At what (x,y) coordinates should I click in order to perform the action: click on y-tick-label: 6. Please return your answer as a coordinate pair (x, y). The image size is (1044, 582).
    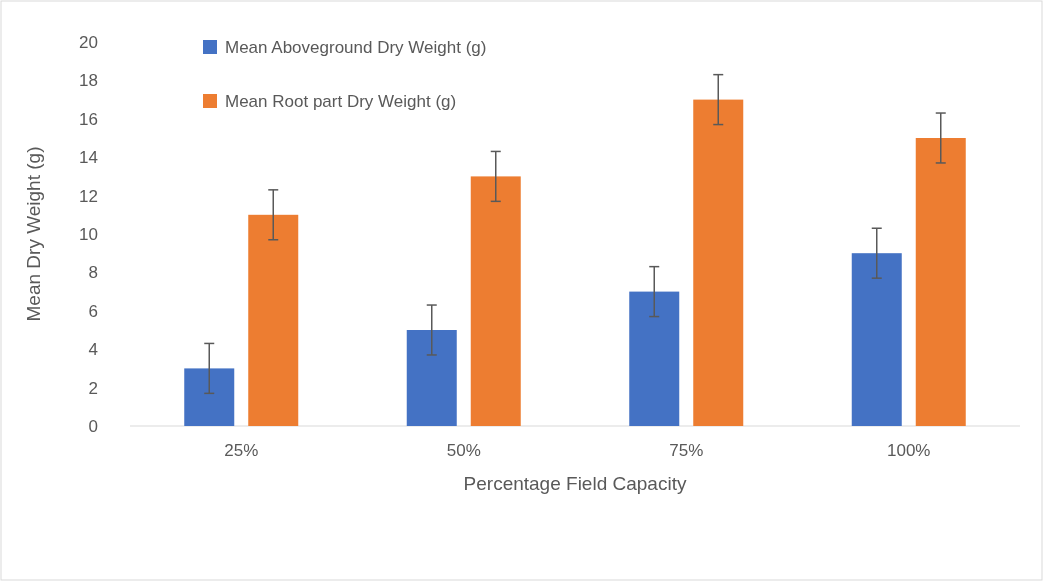
    Looking at the image, I should click on (93, 311).